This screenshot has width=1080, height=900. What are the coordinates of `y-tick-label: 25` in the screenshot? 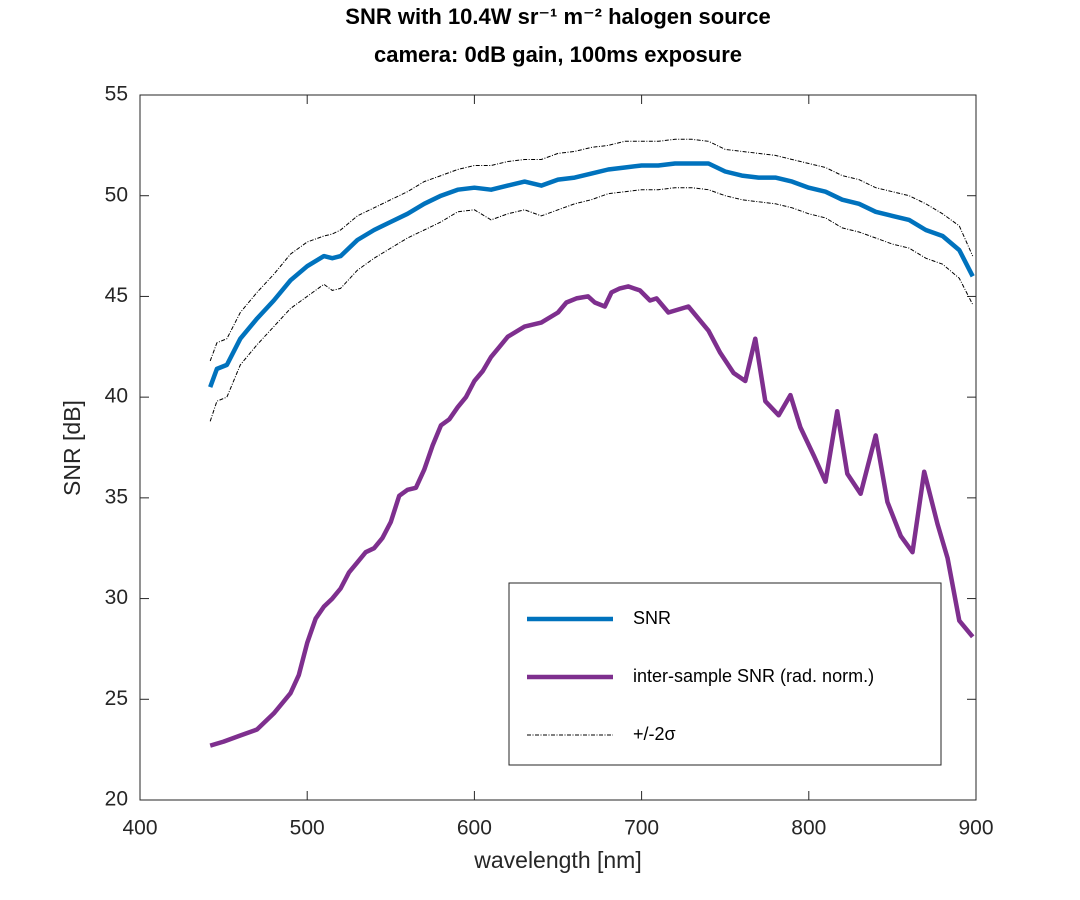 It's located at (116, 698).